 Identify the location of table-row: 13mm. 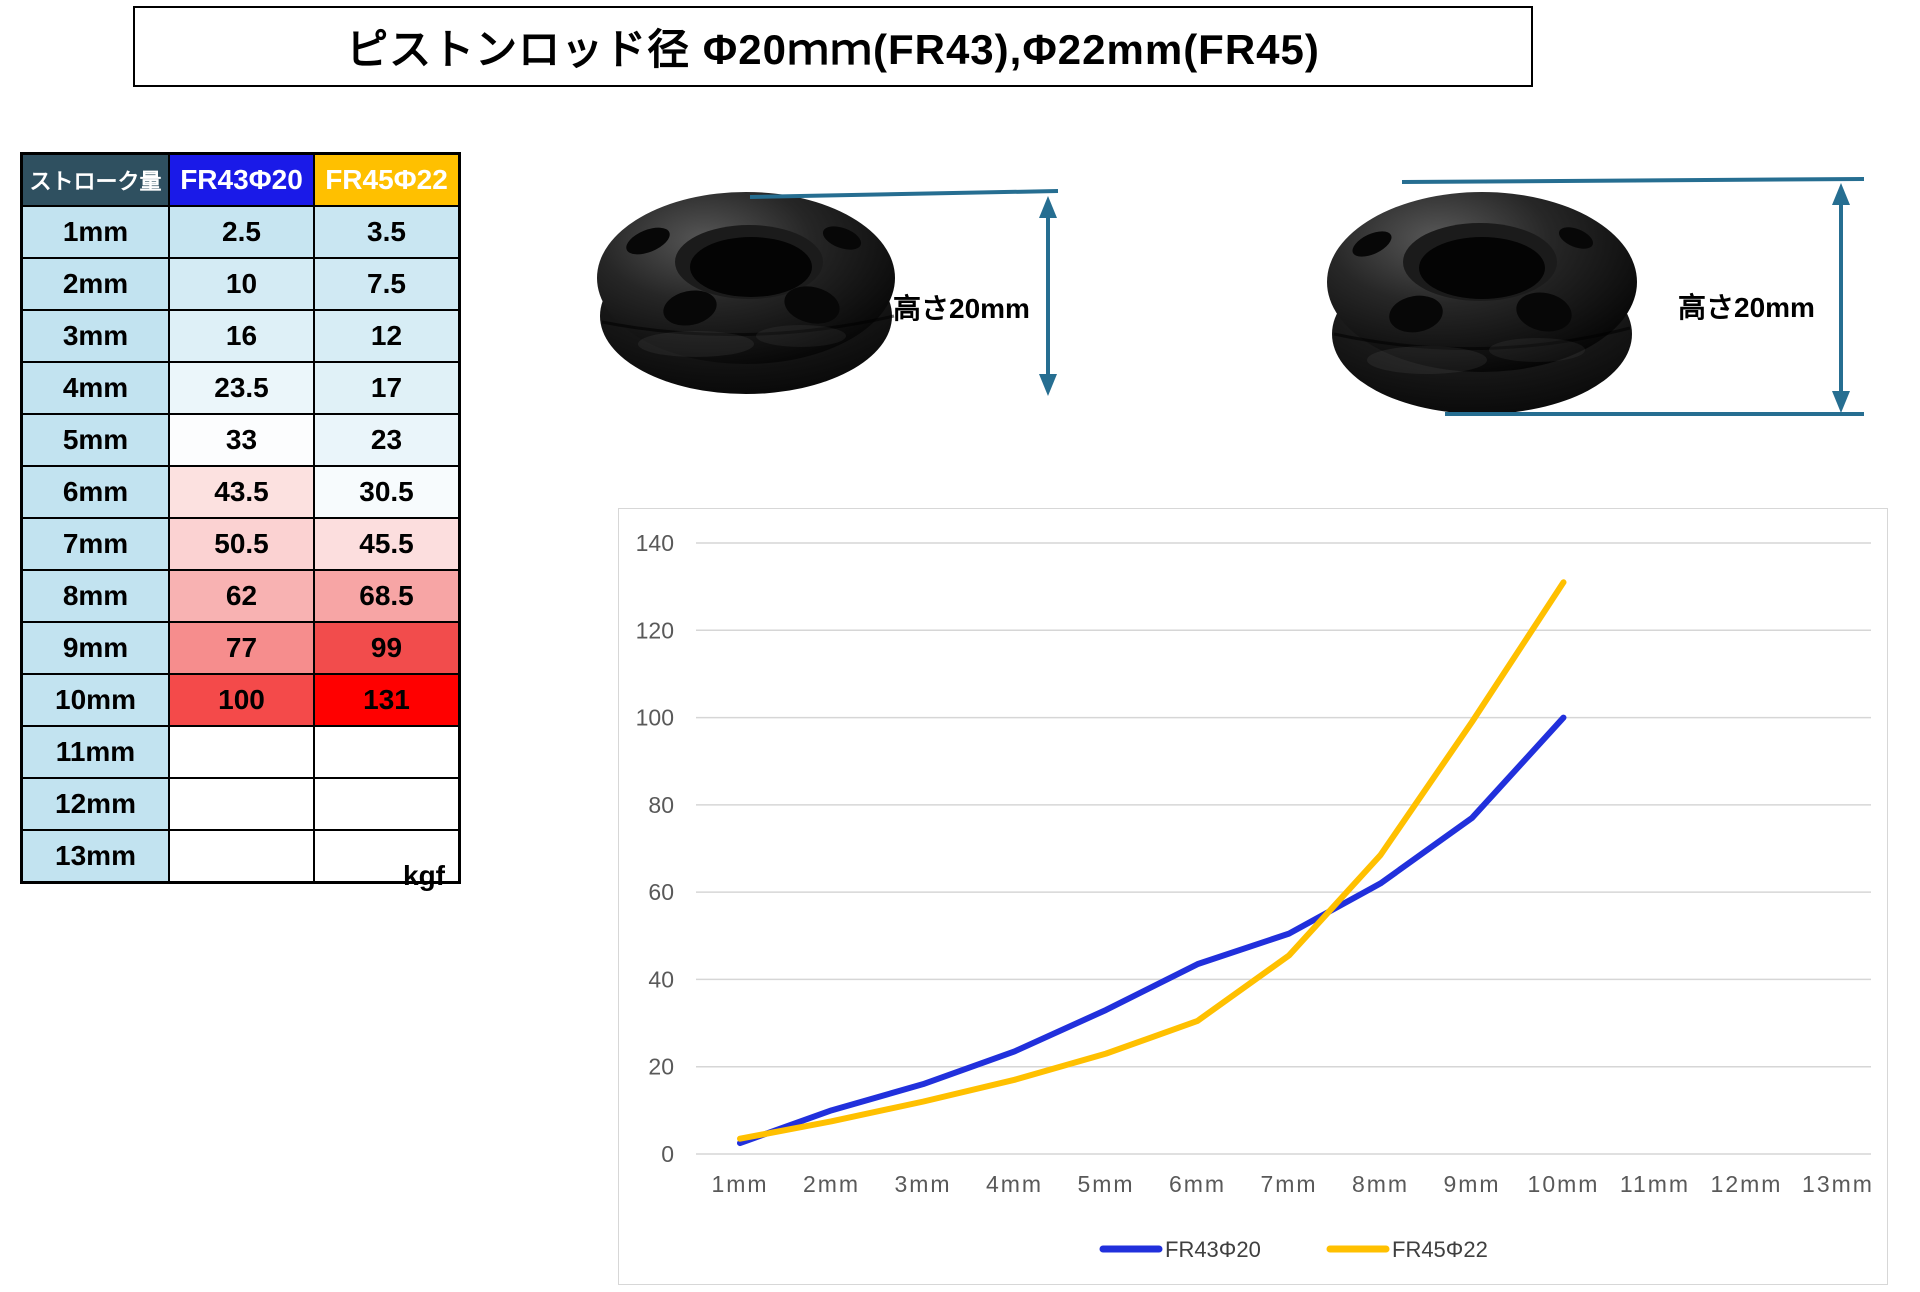
(240, 856).